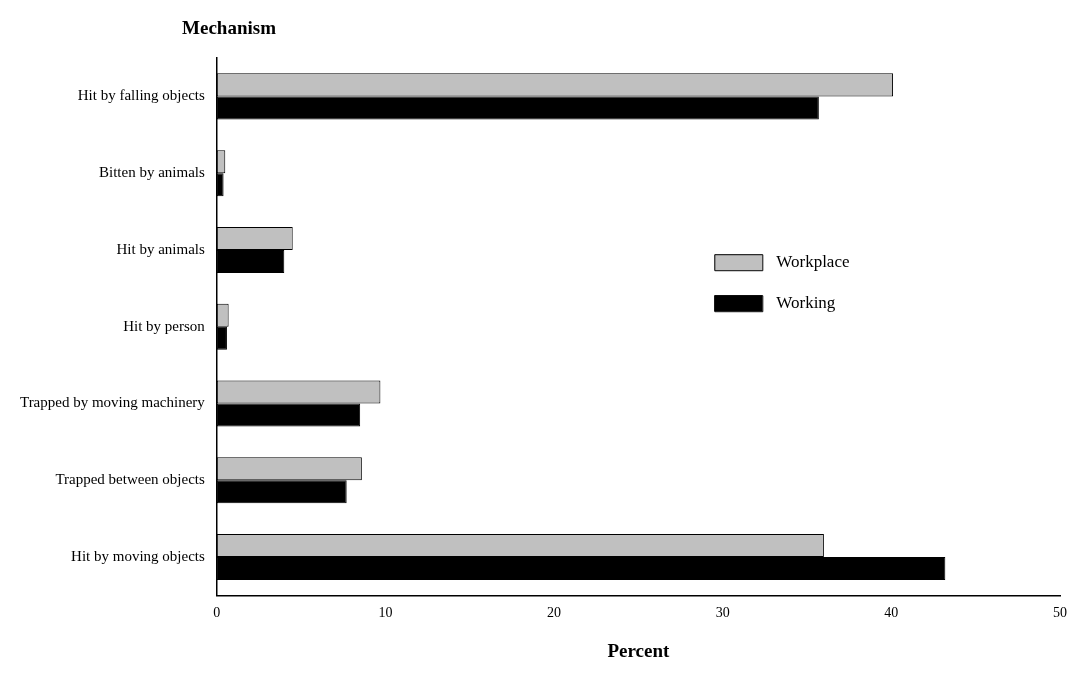  Describe the element at coordinates (722, 613) in the screenshot. I see `x-tick-label: 30` at that location.